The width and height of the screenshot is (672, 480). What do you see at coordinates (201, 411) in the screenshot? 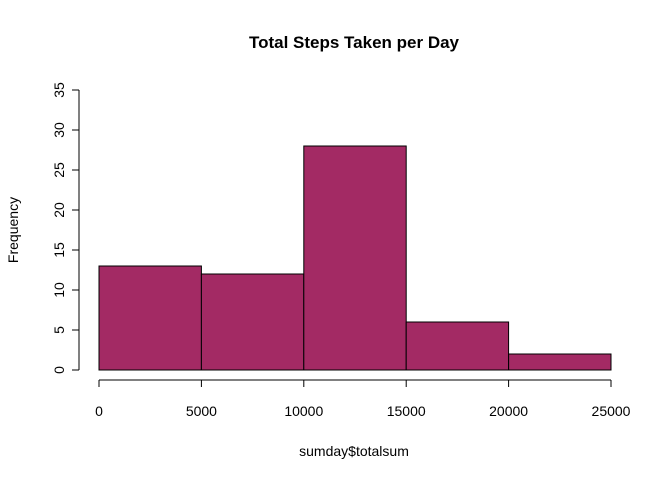
I see `x-tick-label: 5000` at bounding box center [201, 411].